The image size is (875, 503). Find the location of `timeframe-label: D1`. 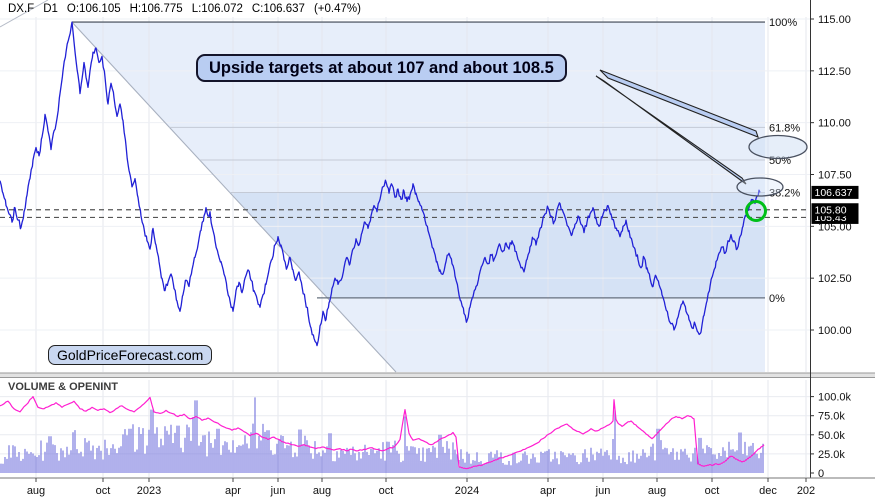

timeframe-label: D1 is located at coordinates (50, 9).